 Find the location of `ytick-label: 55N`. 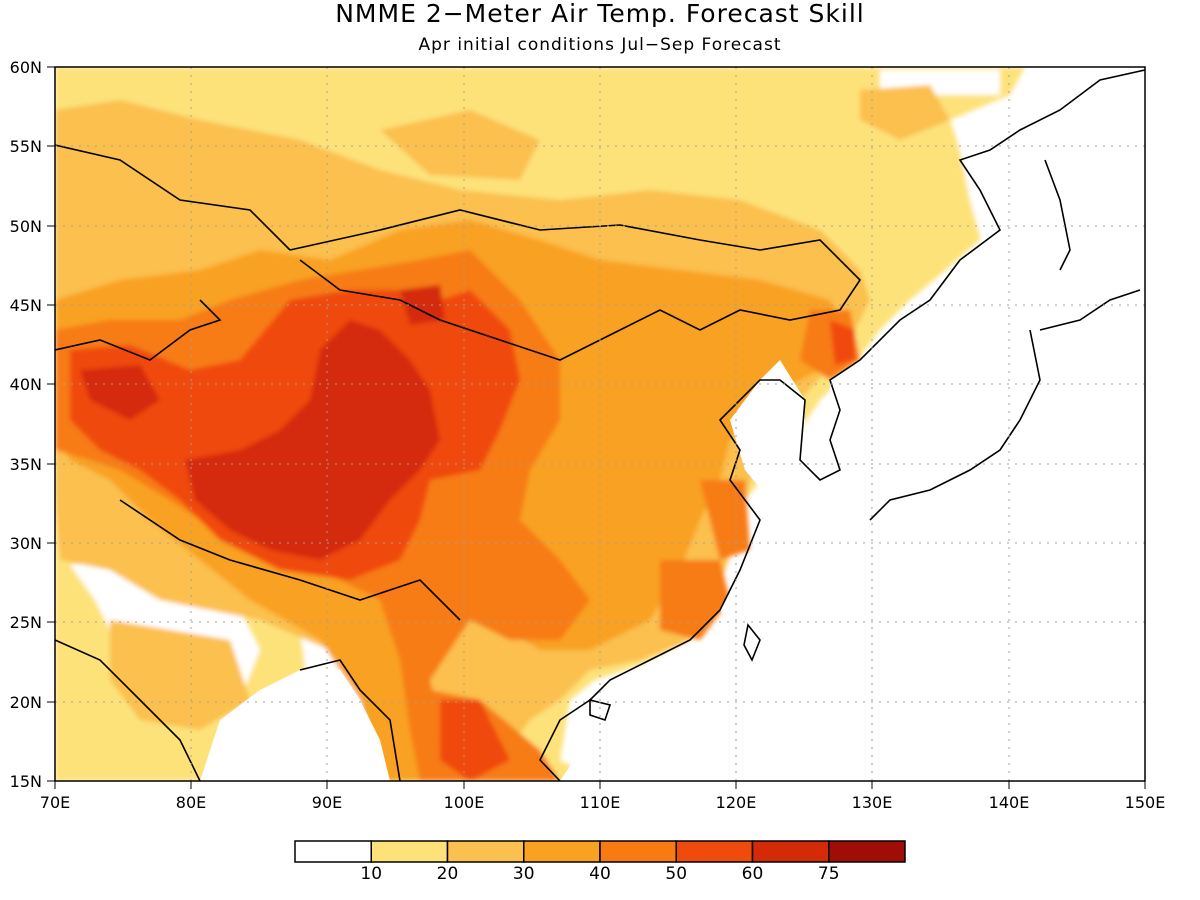

ytick-label: 55N is located at coordinates (26, 146).